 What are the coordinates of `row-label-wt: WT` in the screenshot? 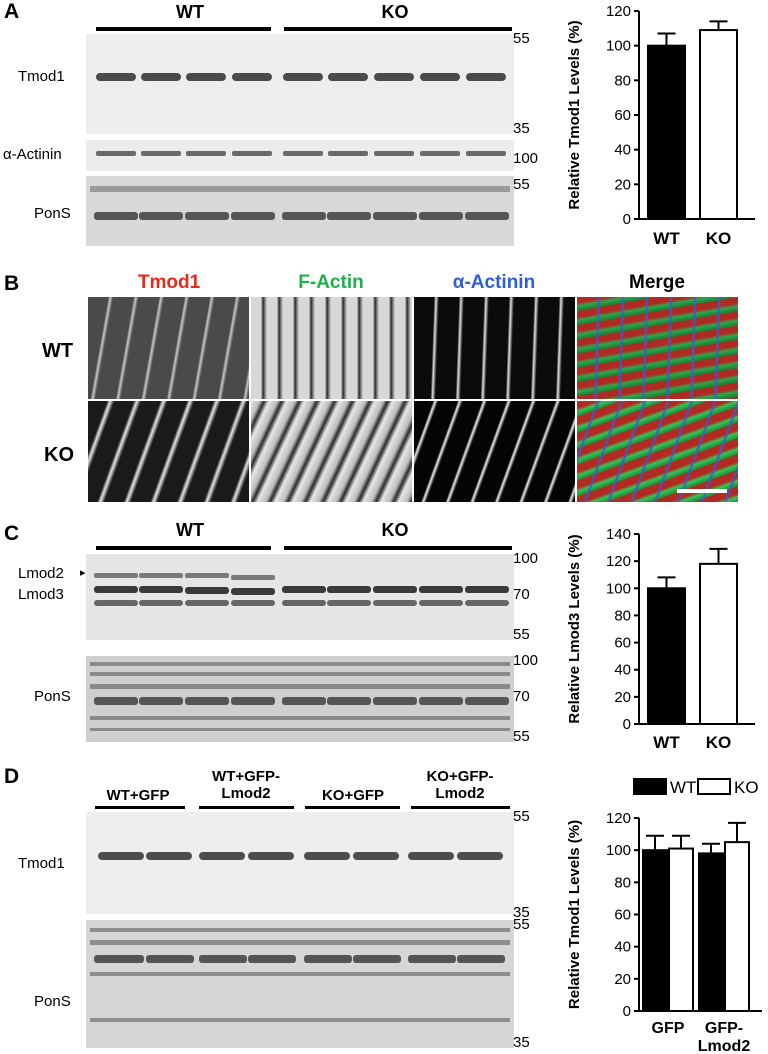 It's located at (58, 351).